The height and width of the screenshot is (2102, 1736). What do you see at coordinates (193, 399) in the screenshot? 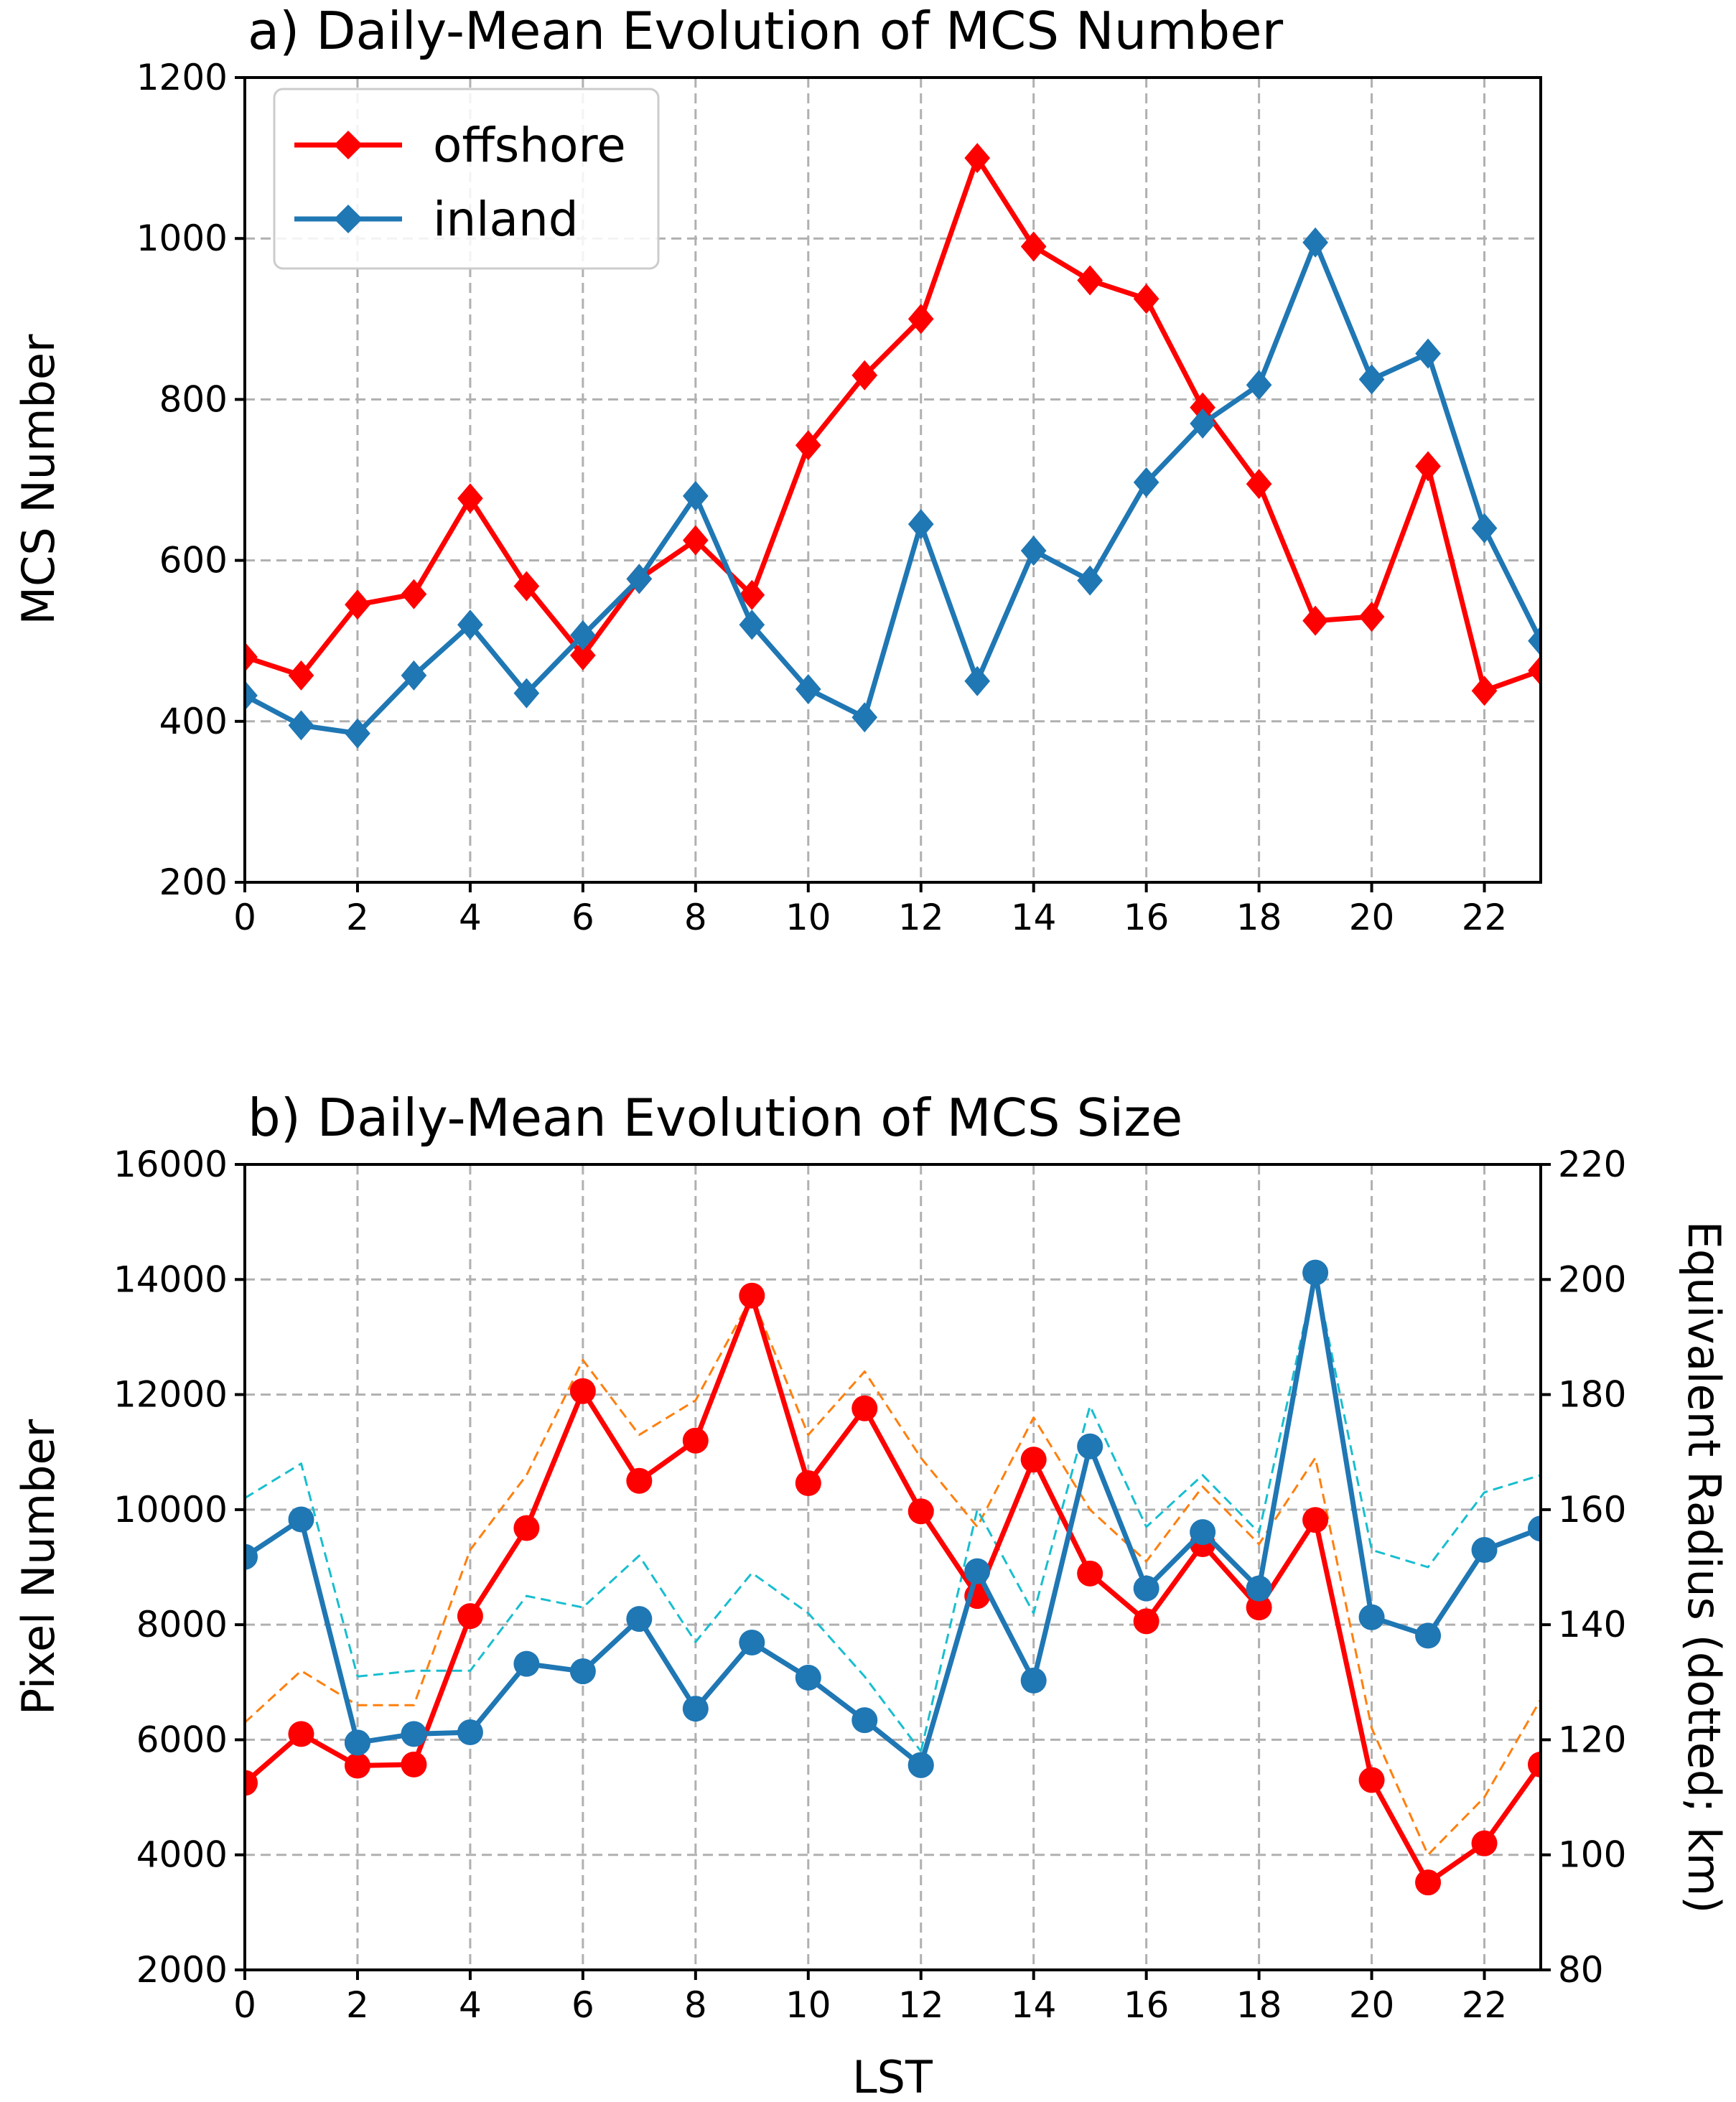
I see `y-tick-label: 800` at bounding box center [193, 399].